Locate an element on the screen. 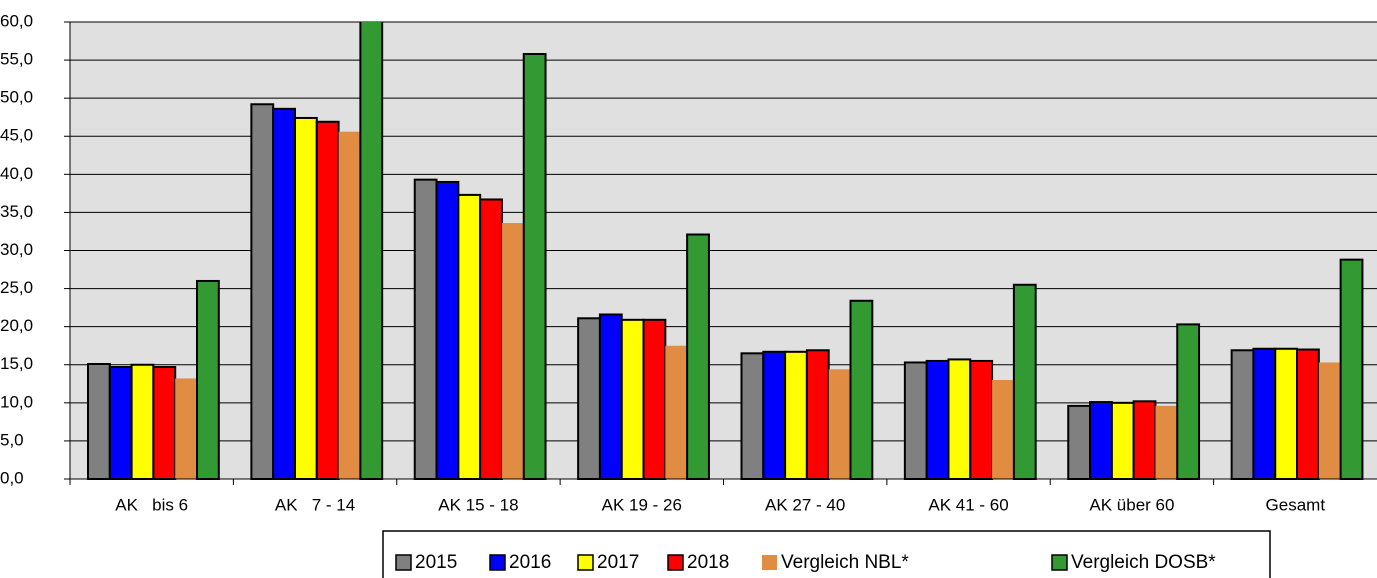 This screenshot has height=578, width=1377. y-tick-label: 30,0 is located at coordinates (16, 249).